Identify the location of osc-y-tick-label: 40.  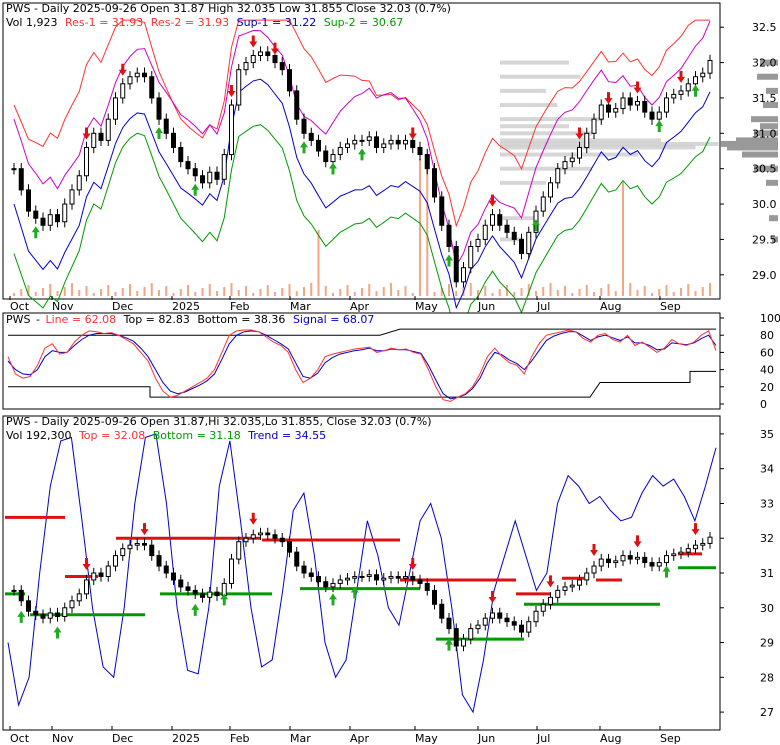
(767, 370).